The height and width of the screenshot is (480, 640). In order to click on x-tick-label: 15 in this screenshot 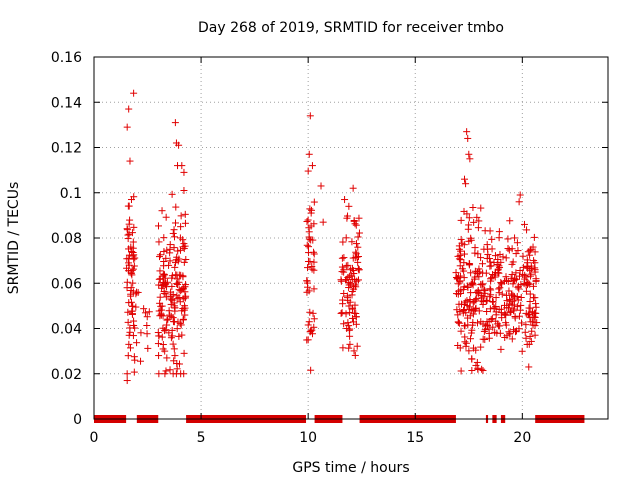, I will do `click(415, 438)`.